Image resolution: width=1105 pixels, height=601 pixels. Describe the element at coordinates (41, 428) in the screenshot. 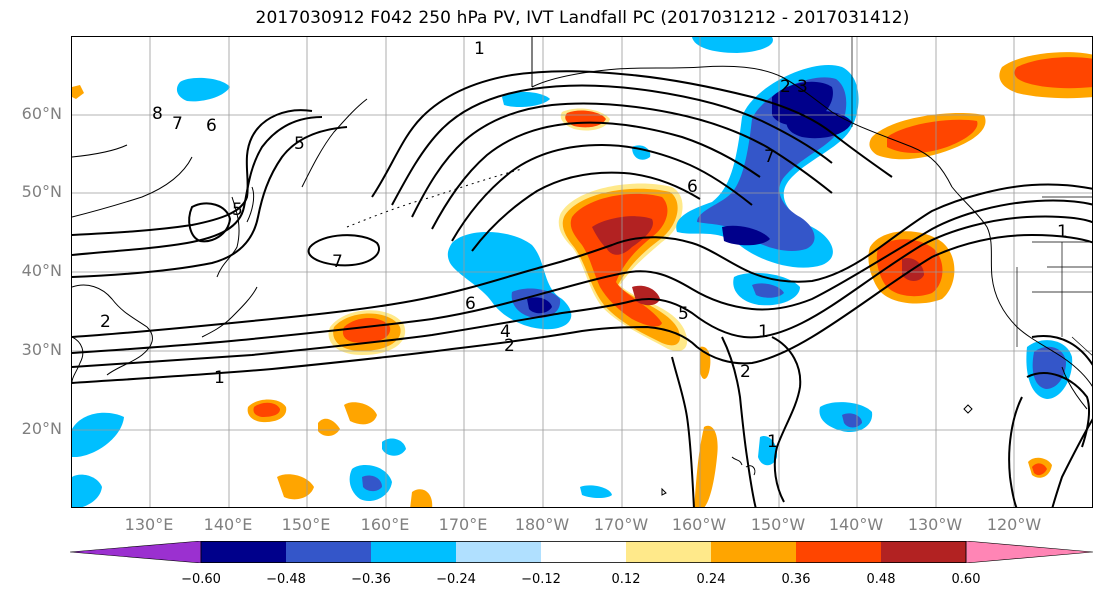

I see `lat-label-20n: 20°N` at that location.